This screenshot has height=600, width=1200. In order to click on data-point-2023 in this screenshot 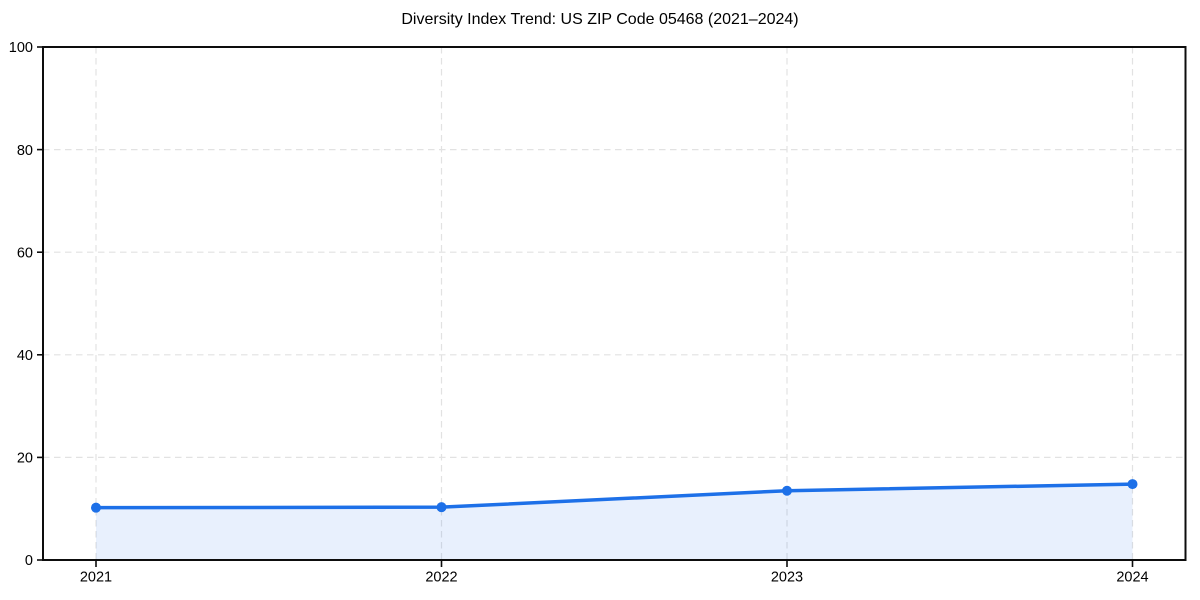, I will do `click(787, 490)`.